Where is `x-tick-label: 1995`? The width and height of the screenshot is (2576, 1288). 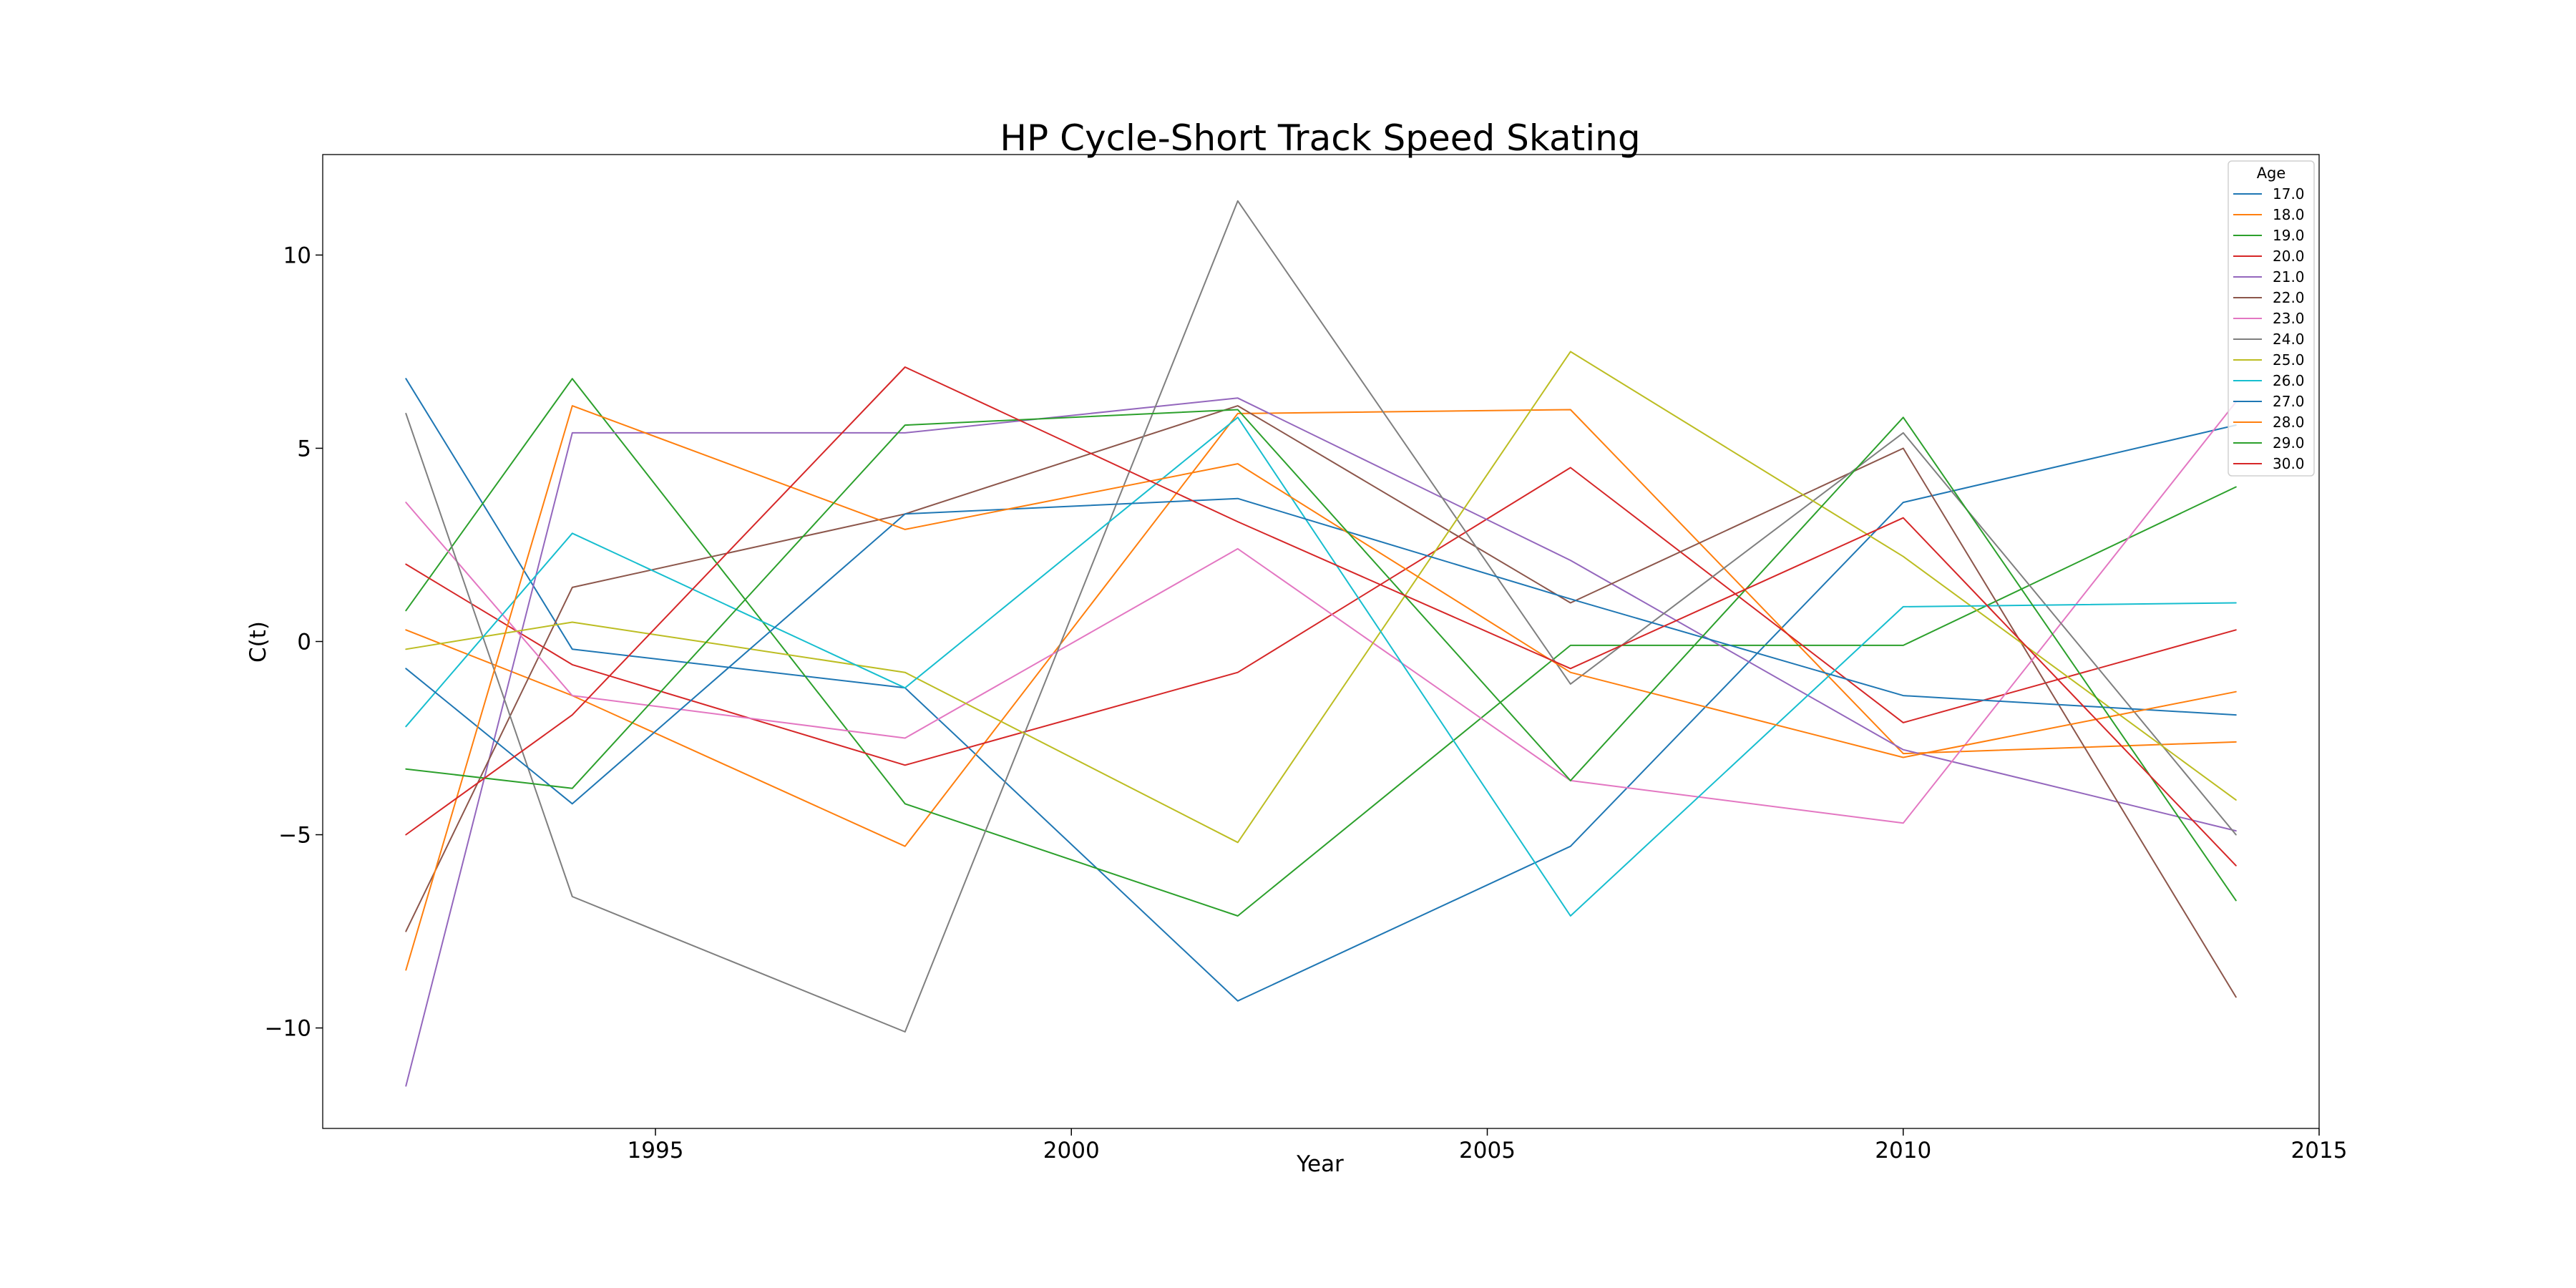
x-tick-label: 1995 is located at coordinates (656, 1150).